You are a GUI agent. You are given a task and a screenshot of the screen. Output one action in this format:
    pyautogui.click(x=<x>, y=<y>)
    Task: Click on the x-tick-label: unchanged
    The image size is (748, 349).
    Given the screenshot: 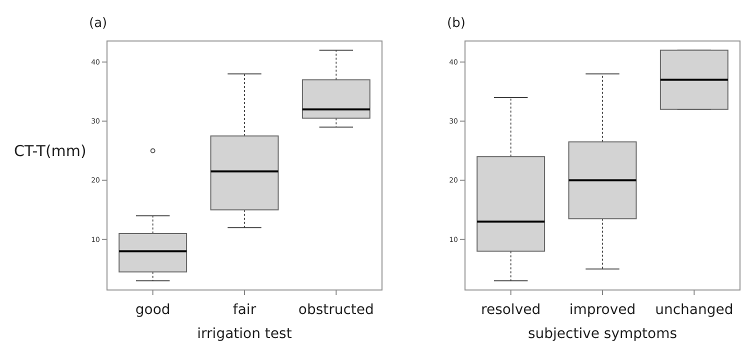 What is the action you would take?
    pyautogui.click(x=694, y=310)
    